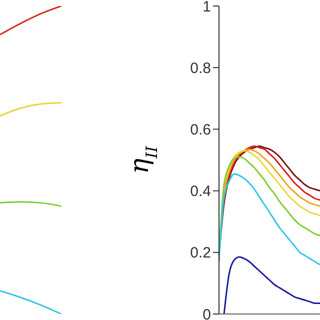 The width and height of the screenshot is (320, 320). What do you see at coordinates (206, 8) in the screenshot?
I see `y-tick-label: 1` at bounding box center [206, 8].